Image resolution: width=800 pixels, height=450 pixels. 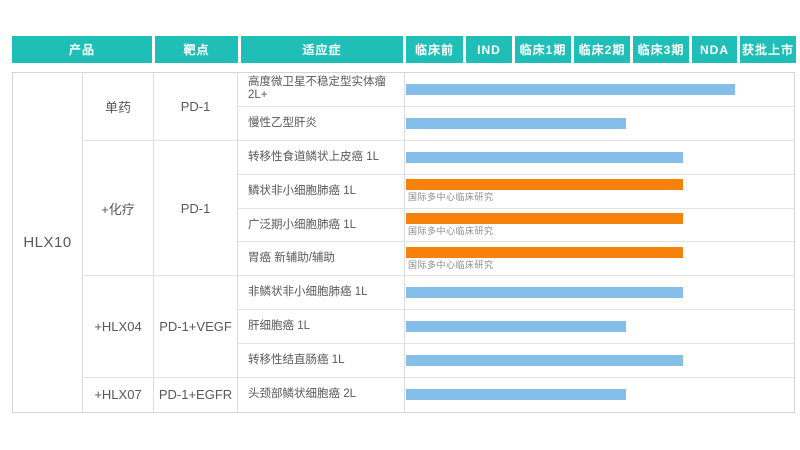 What do you see at coordinates (196, 395) in the screenshot?
I see `target-pd1-egfr: PD-1+EGFR` at bounding box center [196, 395].